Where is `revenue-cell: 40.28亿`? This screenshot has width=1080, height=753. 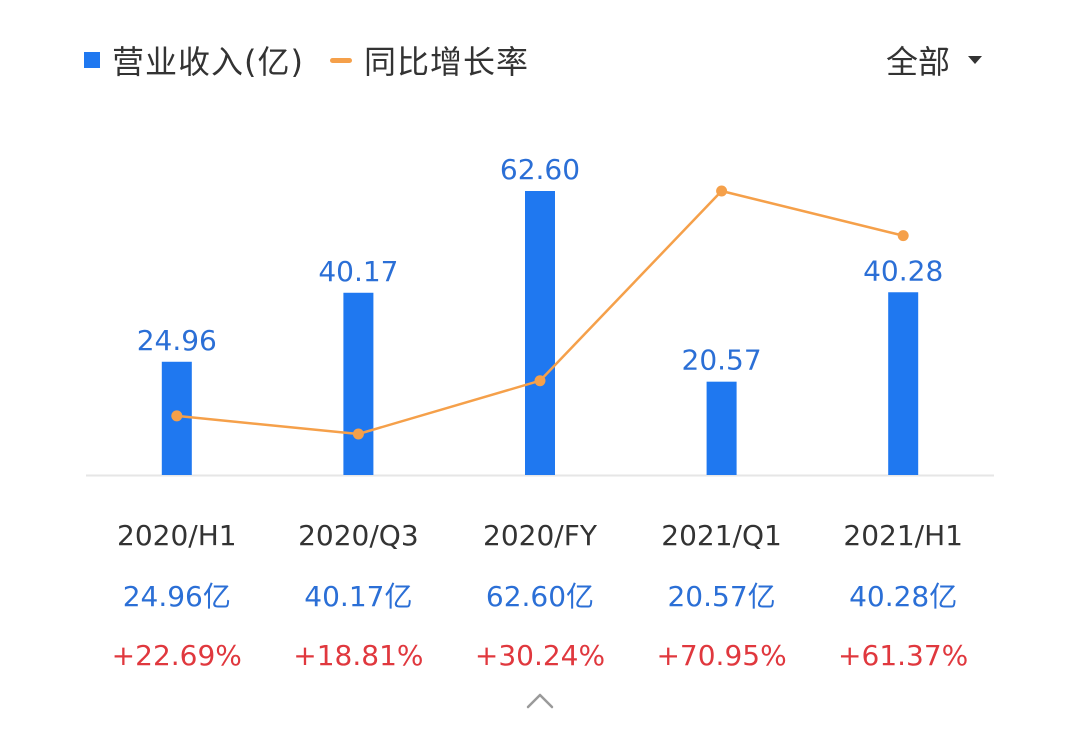 revenue-cell: 40.28亿 is located at coordinates (903, 596).